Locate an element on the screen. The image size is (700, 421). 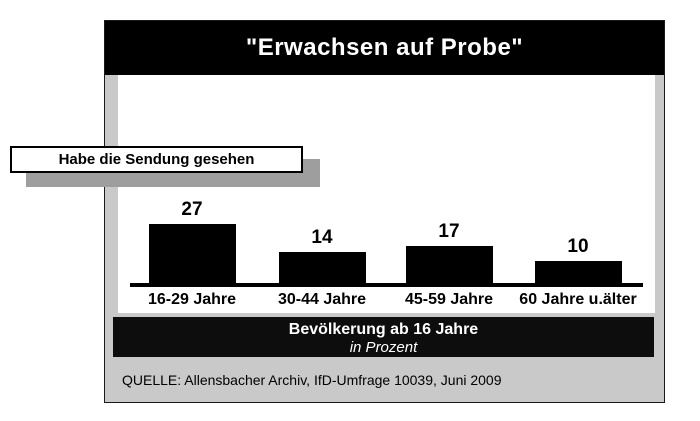
bar-value-label: 10 is located at coordinates (578, 246).